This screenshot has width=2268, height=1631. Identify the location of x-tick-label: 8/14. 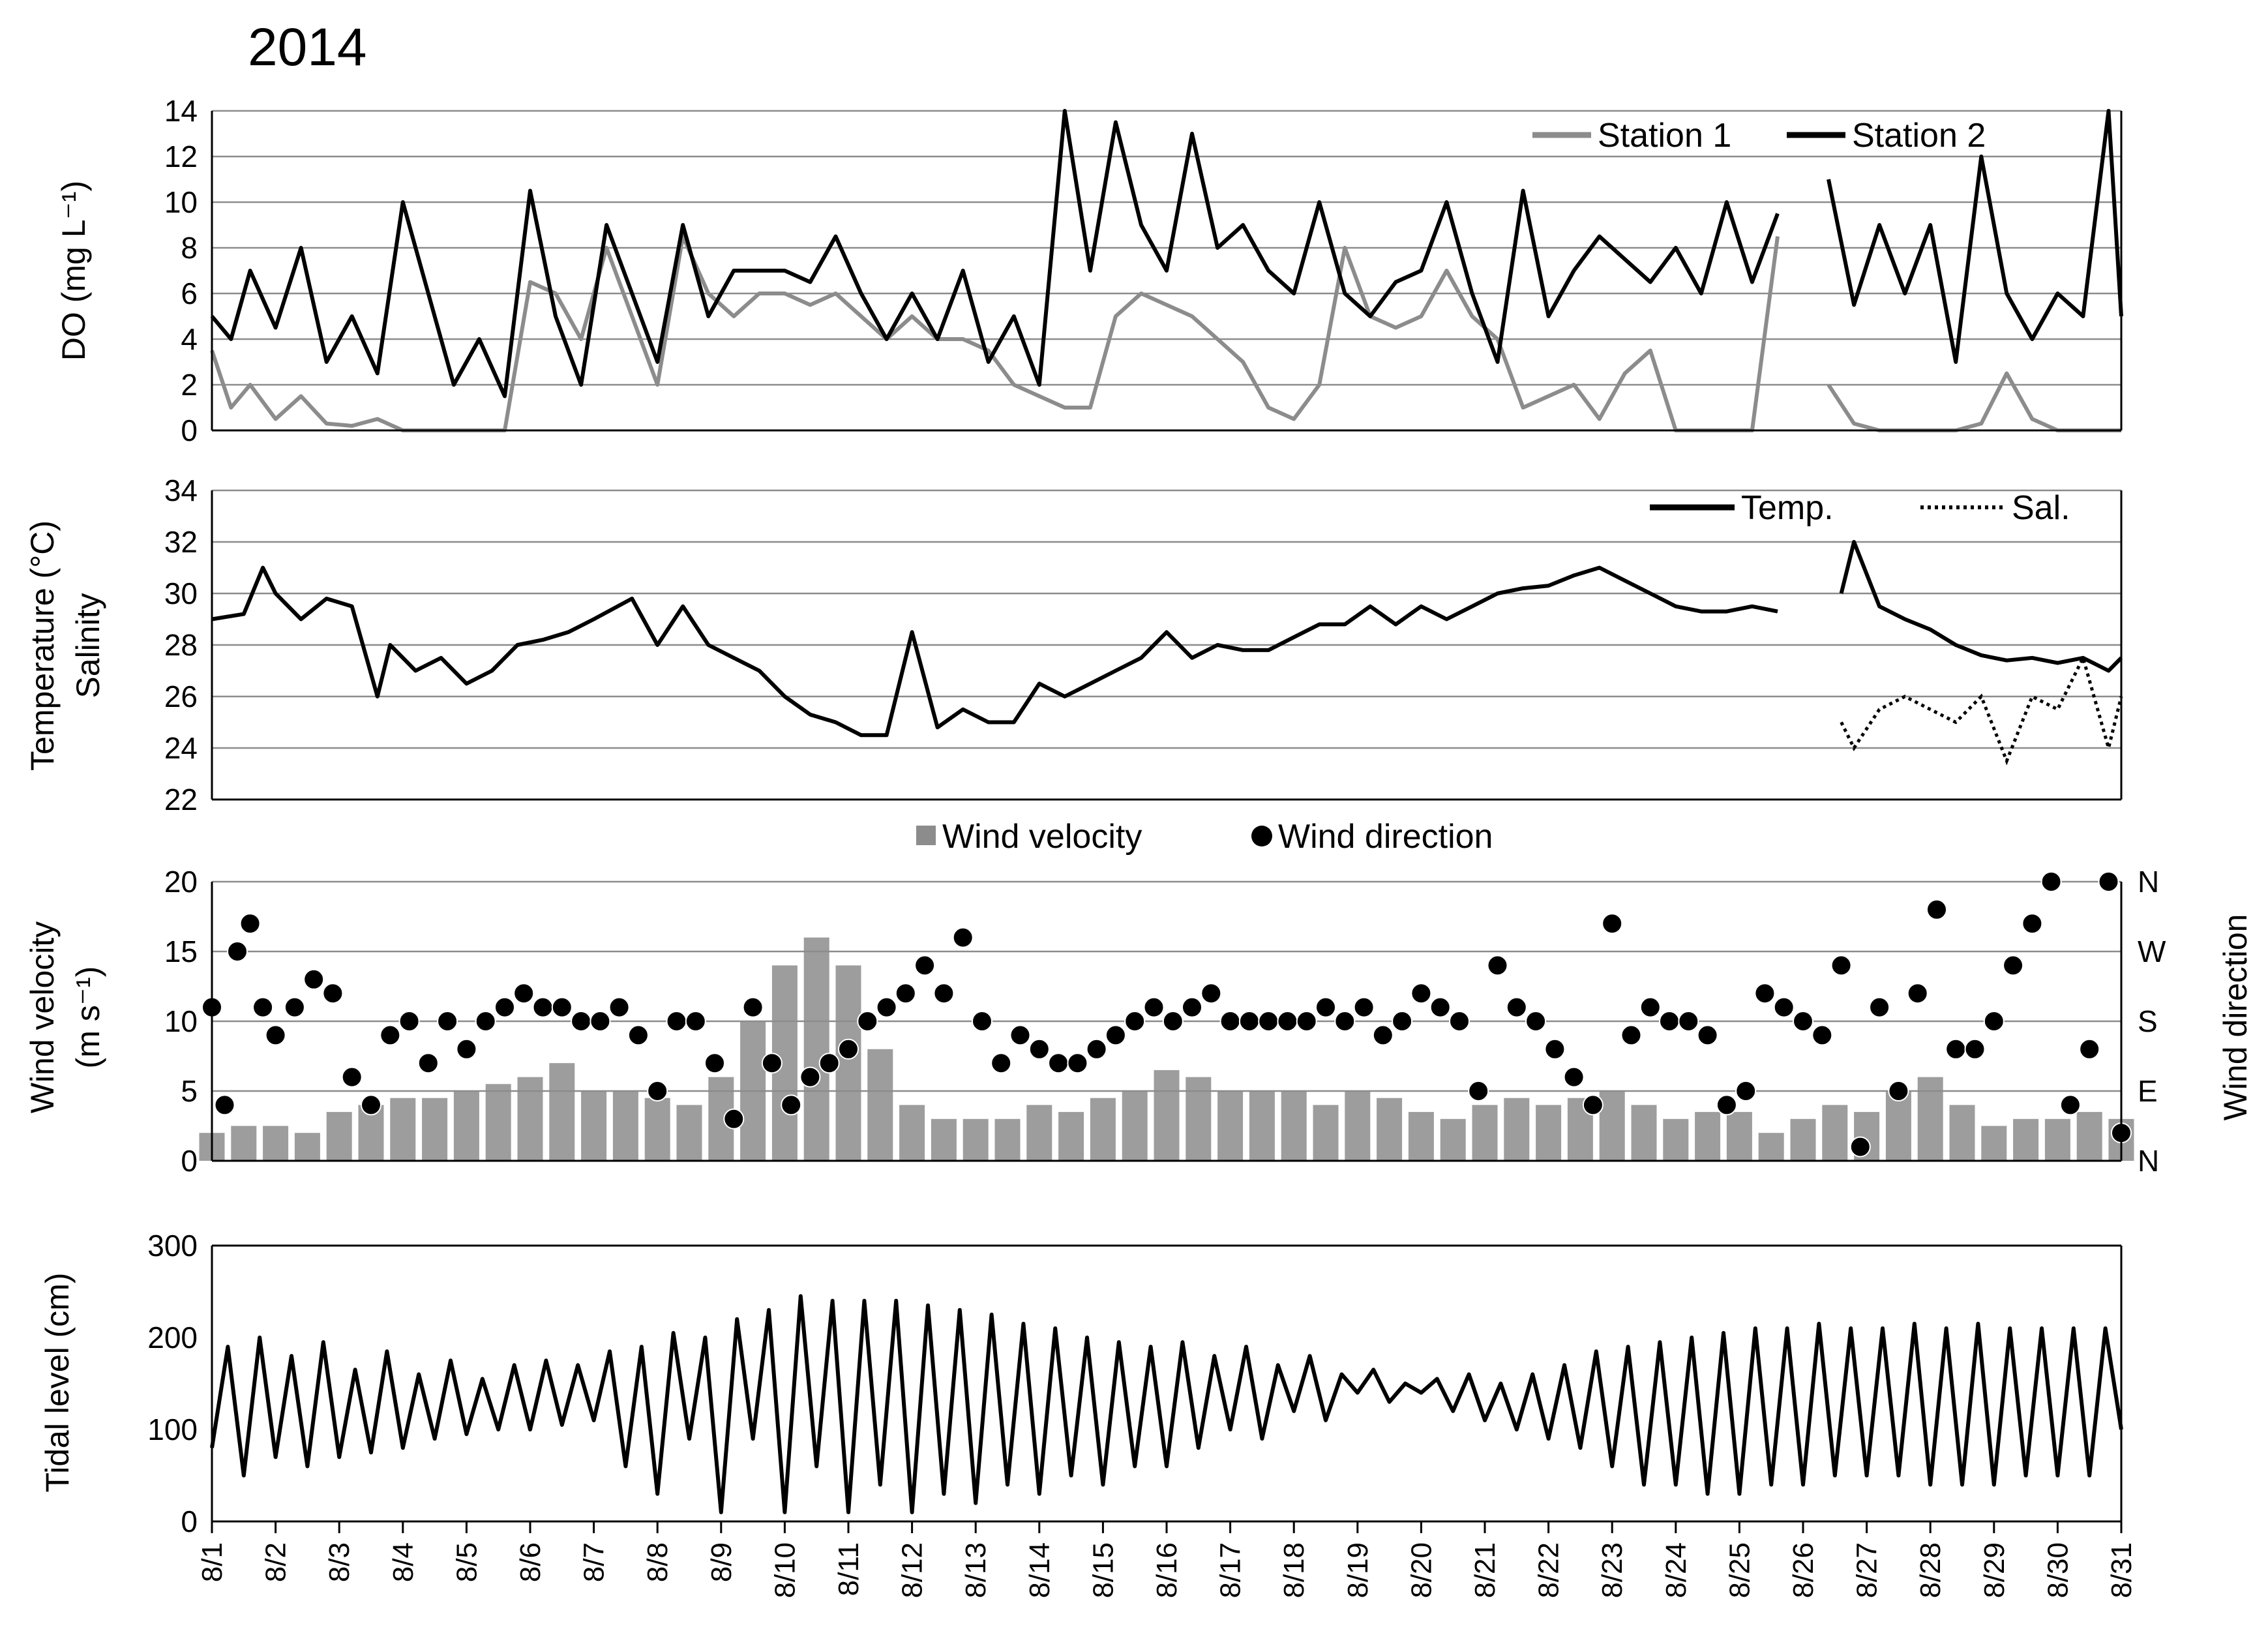
(1040, 1570).